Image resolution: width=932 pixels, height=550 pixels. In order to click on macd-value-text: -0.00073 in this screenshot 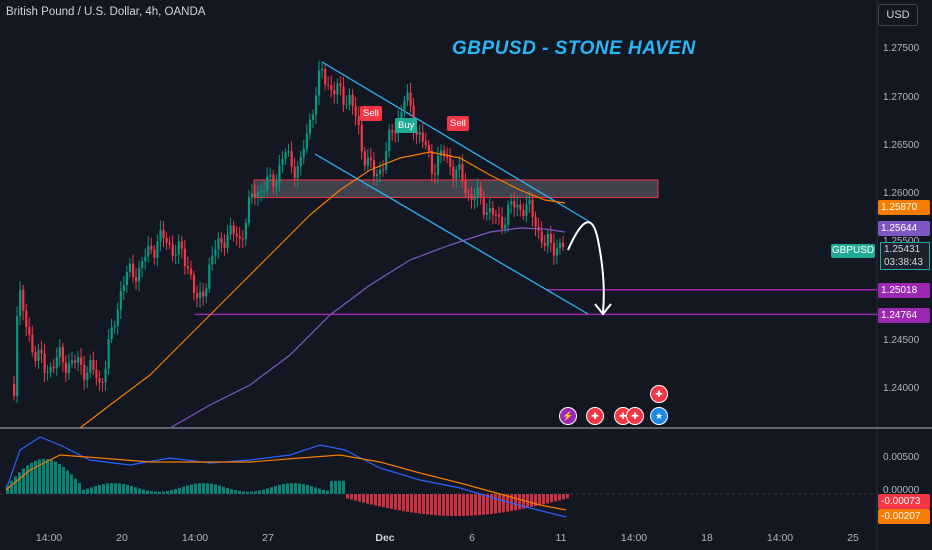, I will do `click(901, 501)`.